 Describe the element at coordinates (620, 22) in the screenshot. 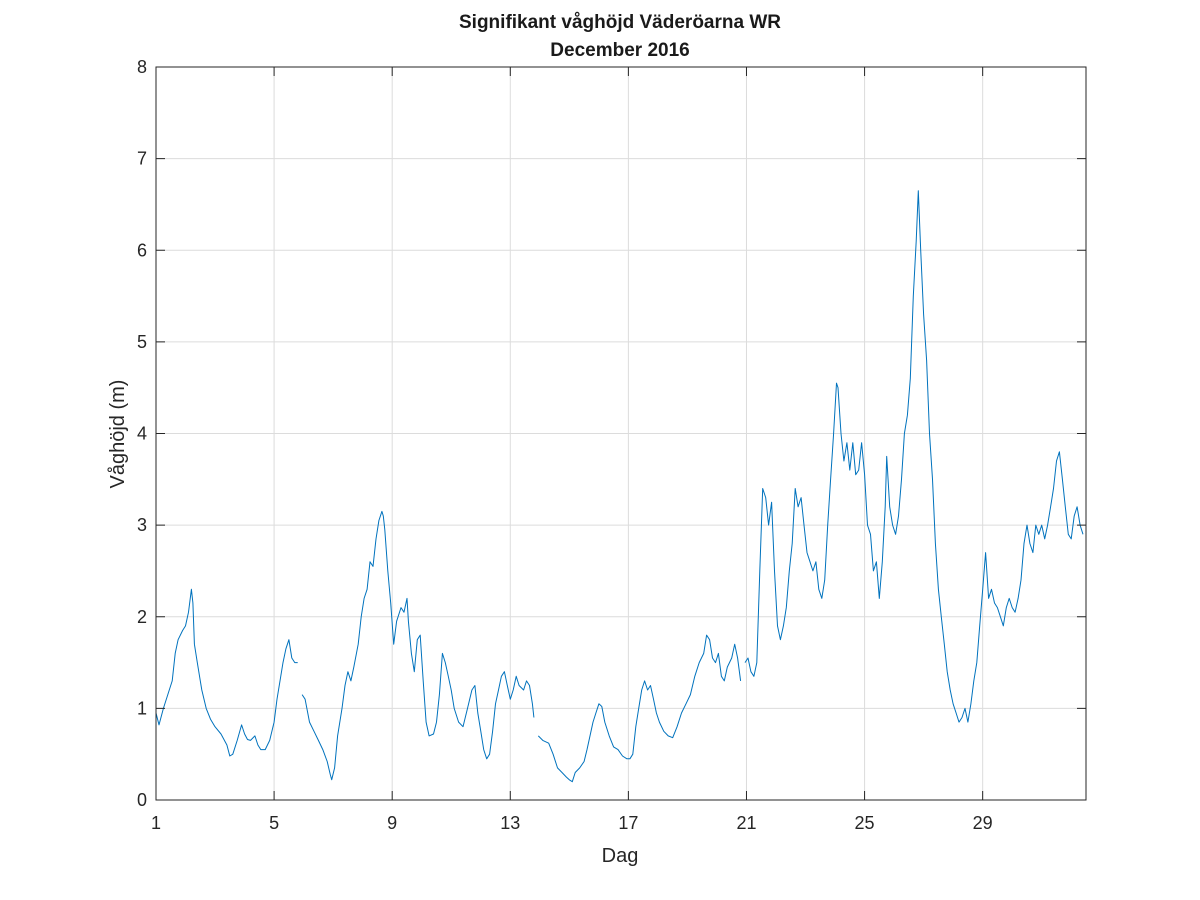

I see `chart-title: Signifikant våghöjd Väderöarna WR` at that location.